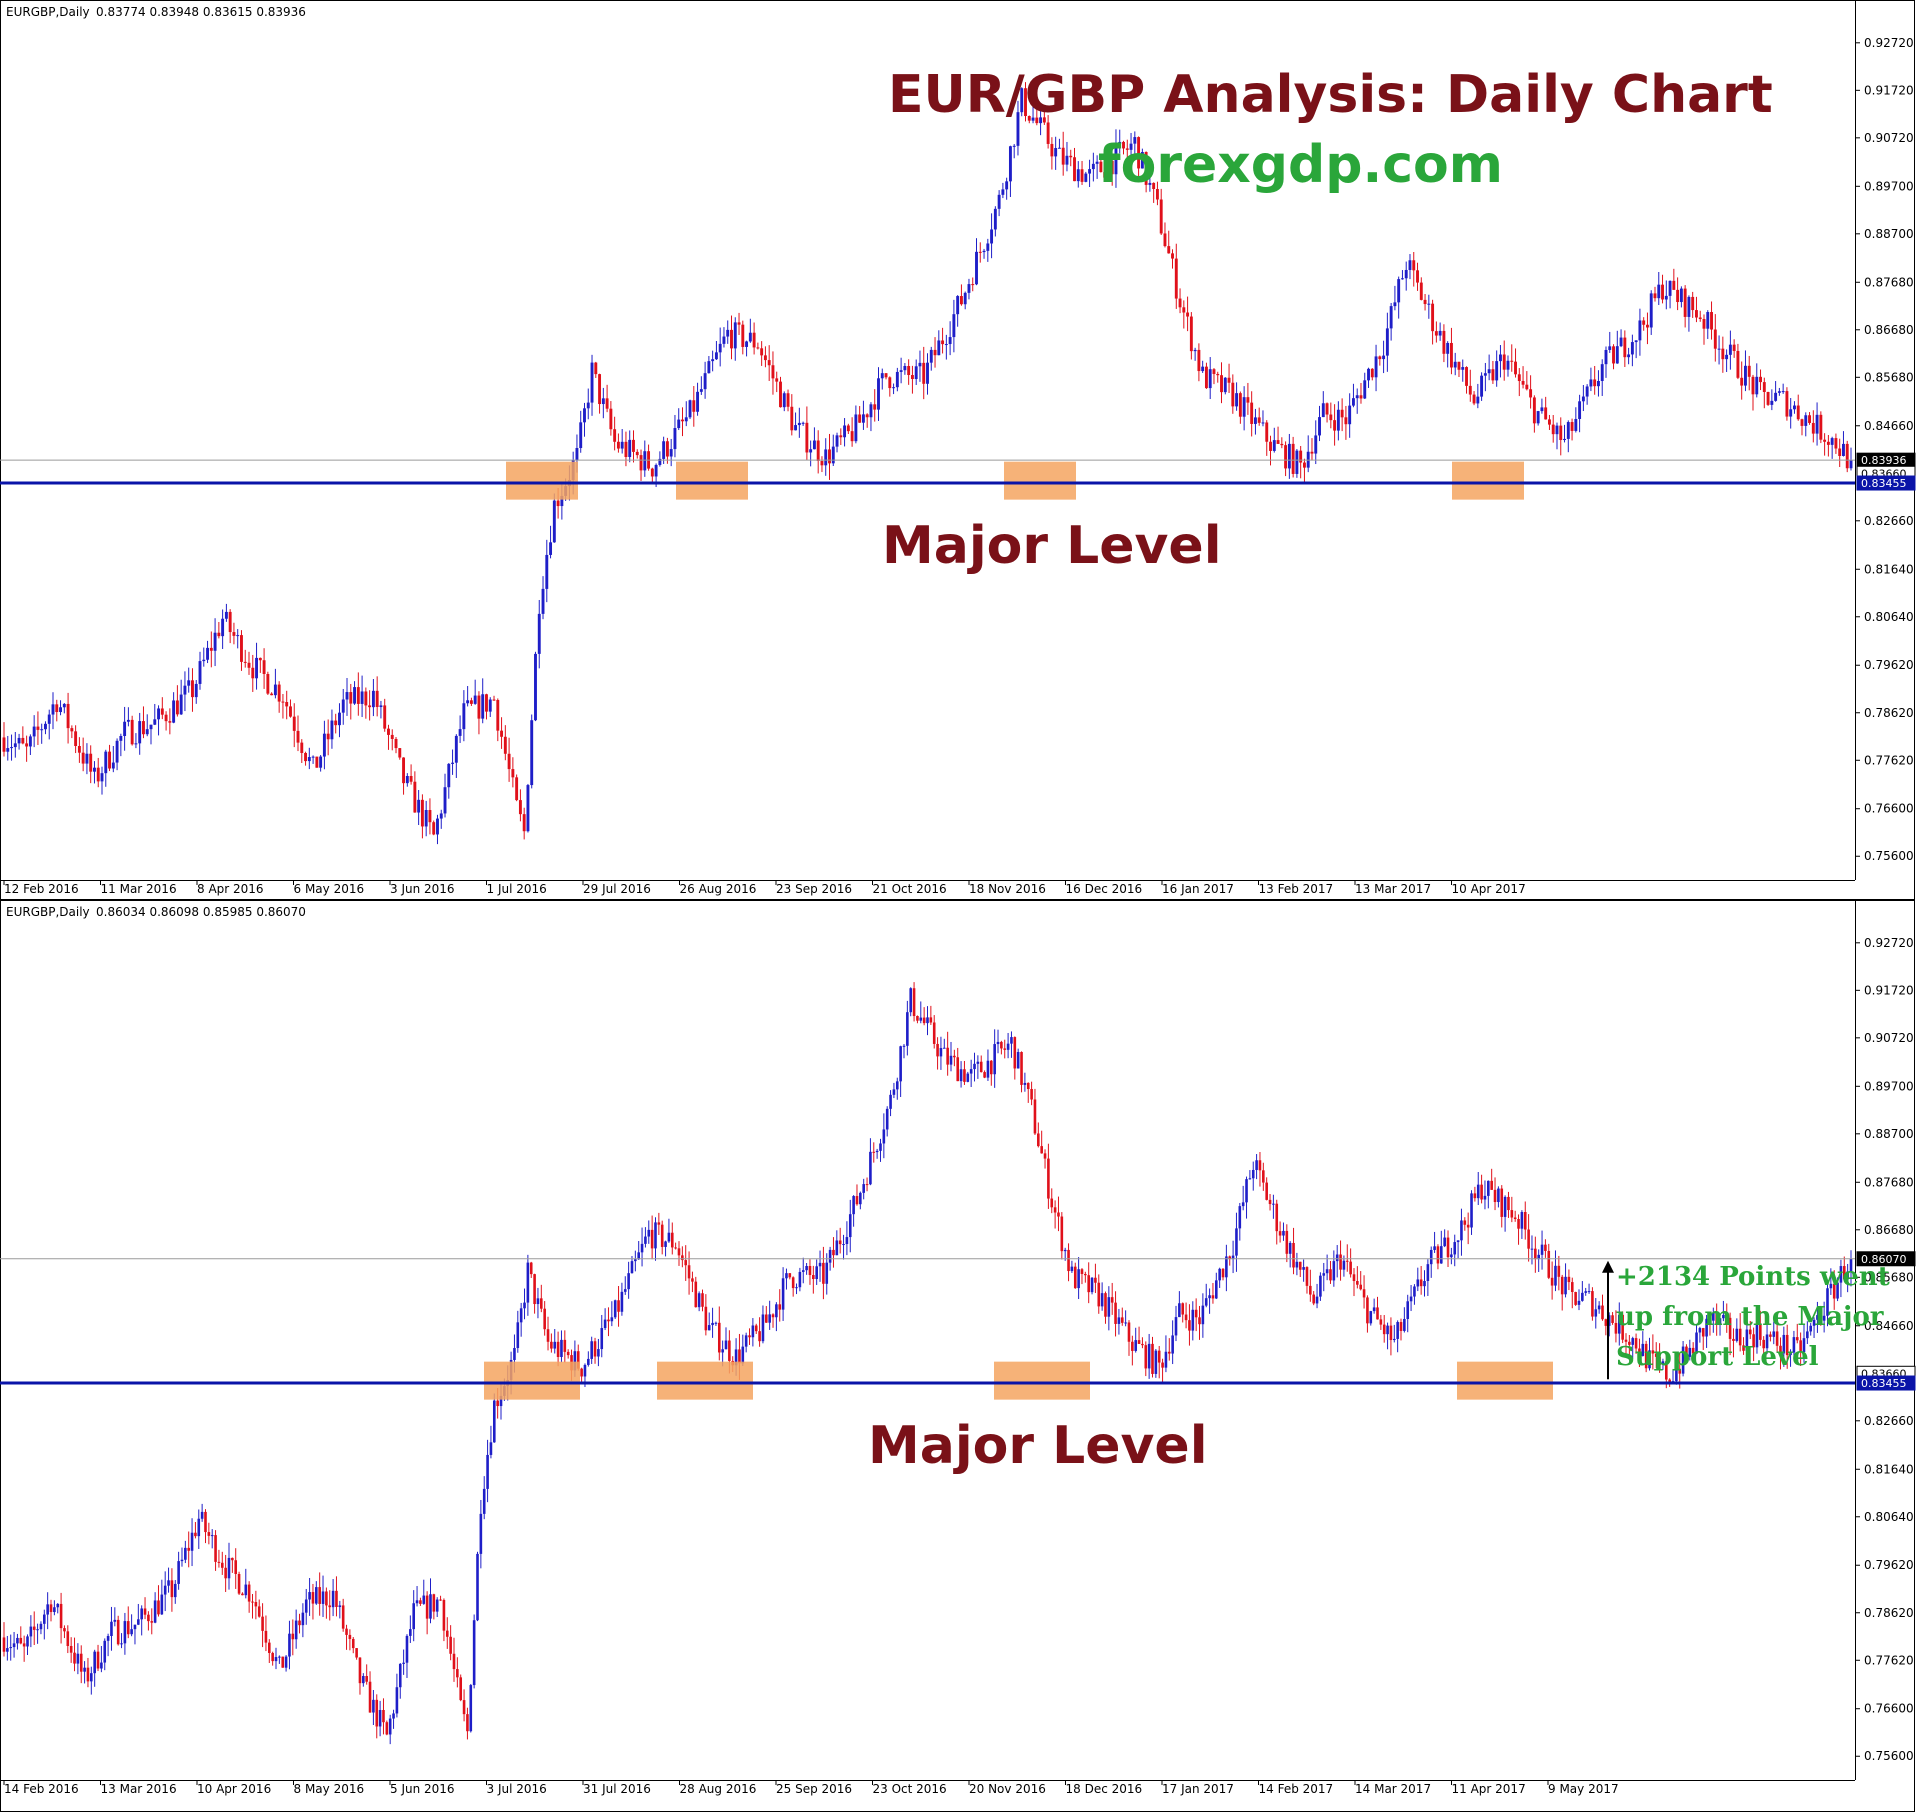 The image size is (1916, 1812). What do you see at coordinates (1889, 1565) in the screenshot?
I see `y-tick-label: 0.79620` at bounding box center [1889, 1565].